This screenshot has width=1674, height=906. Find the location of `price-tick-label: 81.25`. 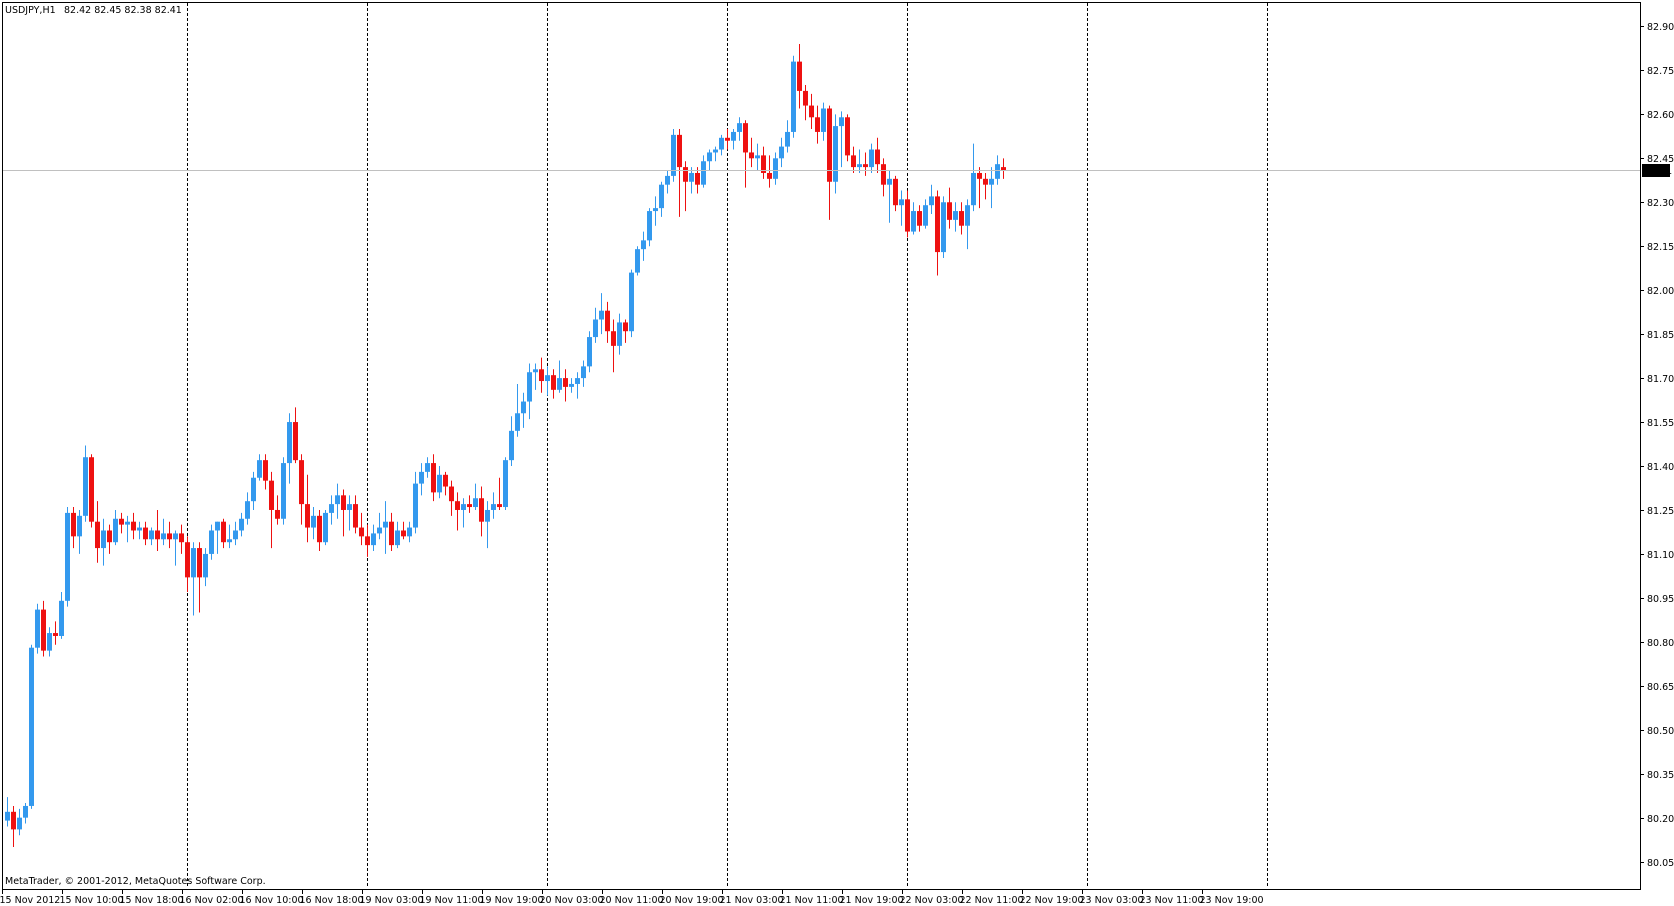

price-tick-label: 81.25 is located at coordinates (1660, 511).